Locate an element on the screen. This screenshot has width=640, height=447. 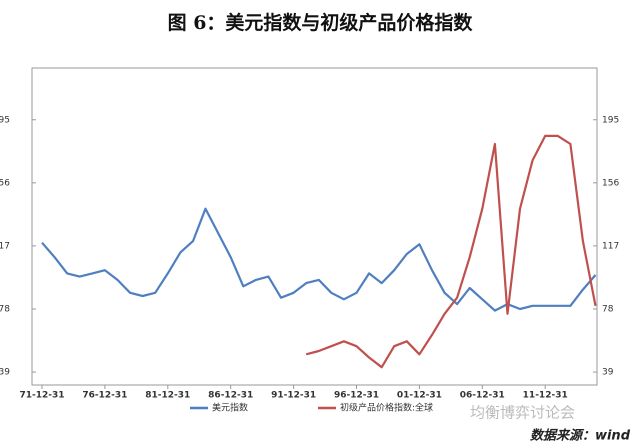
chart-title: 图 6：美元指数与初级产品价格指数 is located at coordinates (321, 22).